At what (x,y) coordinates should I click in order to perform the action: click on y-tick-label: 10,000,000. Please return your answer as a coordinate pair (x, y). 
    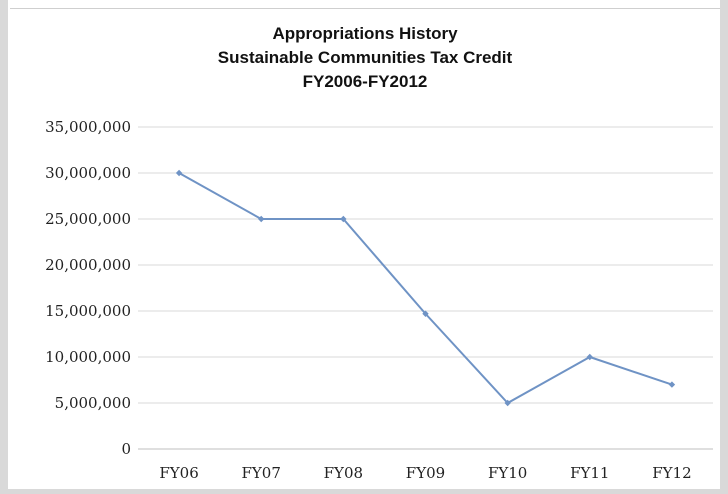
    Looking at the image, I should click on (88, 357).